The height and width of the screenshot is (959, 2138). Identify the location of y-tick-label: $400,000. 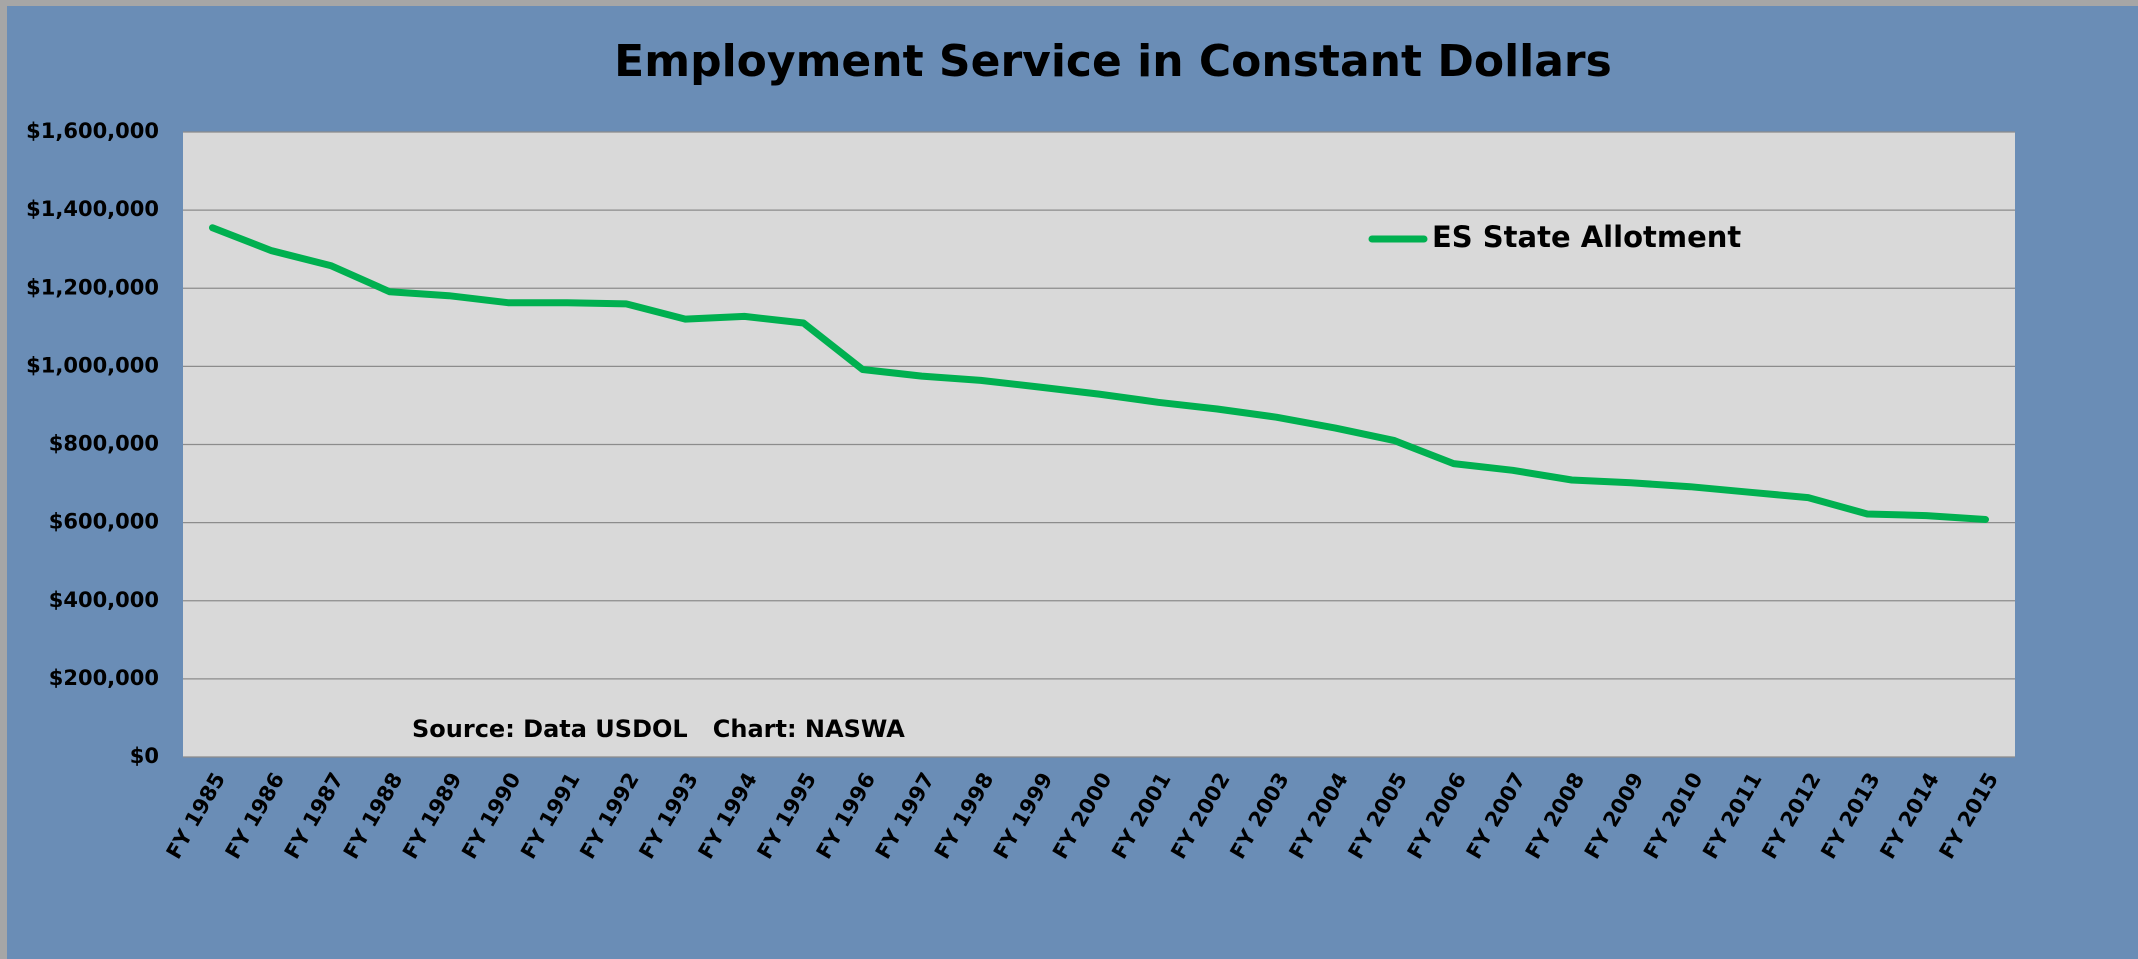
(104, 600).